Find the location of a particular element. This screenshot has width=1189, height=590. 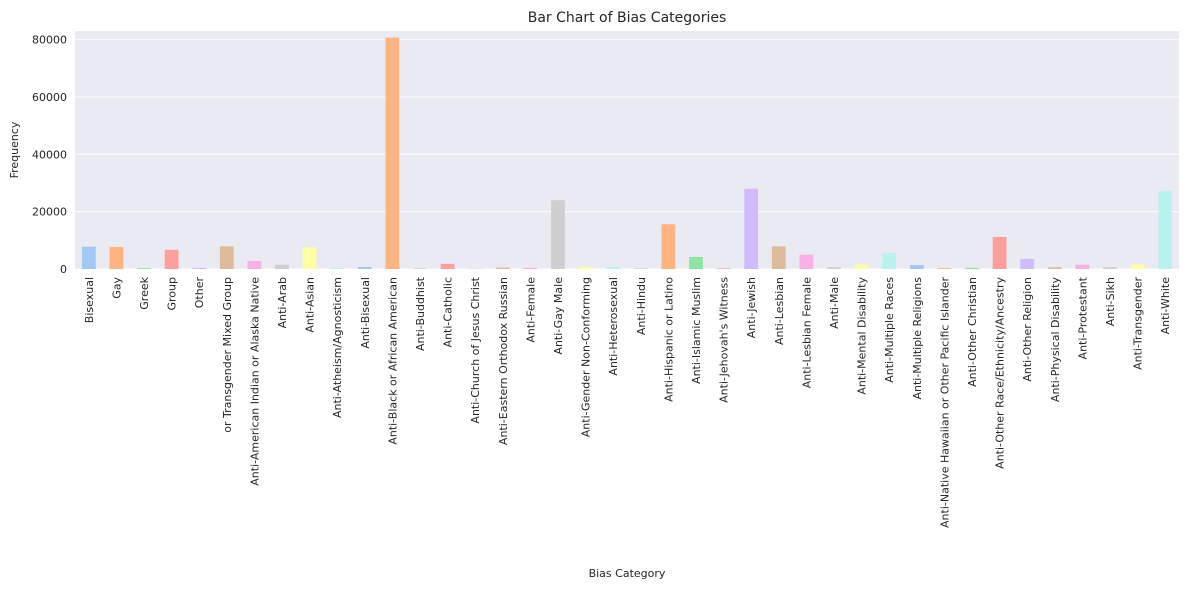

x-tick-label: Anti-Catholic is located at coordinates (448, 312).